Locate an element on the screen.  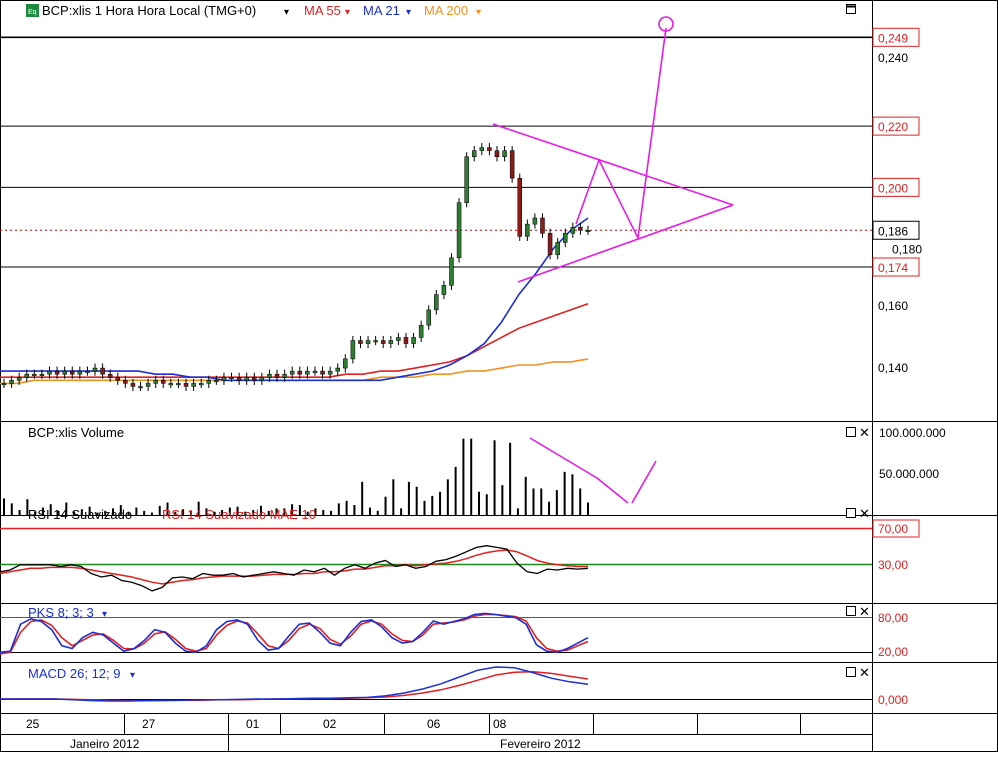
close-volume-icon: ✕ is located at coordinates (864, 432).